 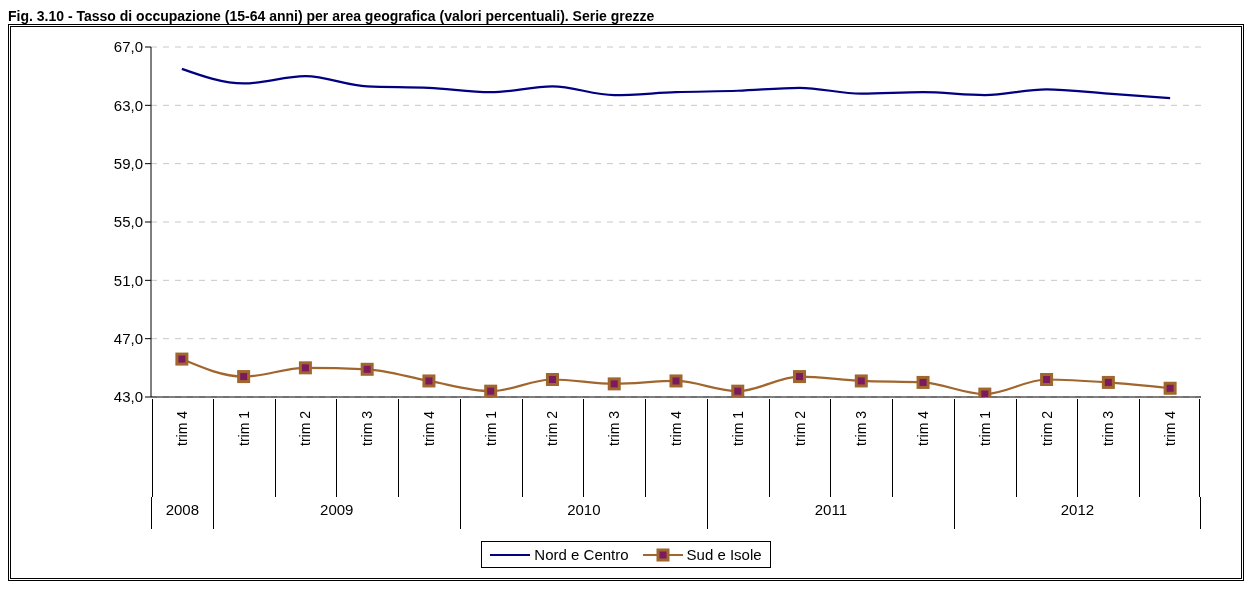 What do you see at coordinates (583, 513) in the screenshot?
I see `text: 2010` at bounding box center [583, 513].